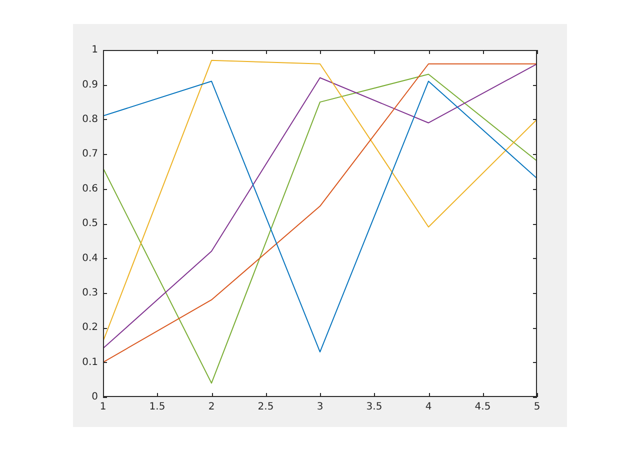 This screenshot has height=475, width=640. What do you see at coordinates (320, 407) in the screenshot?
I see `x-tick-label: 3` at bounding box center [320, 407].